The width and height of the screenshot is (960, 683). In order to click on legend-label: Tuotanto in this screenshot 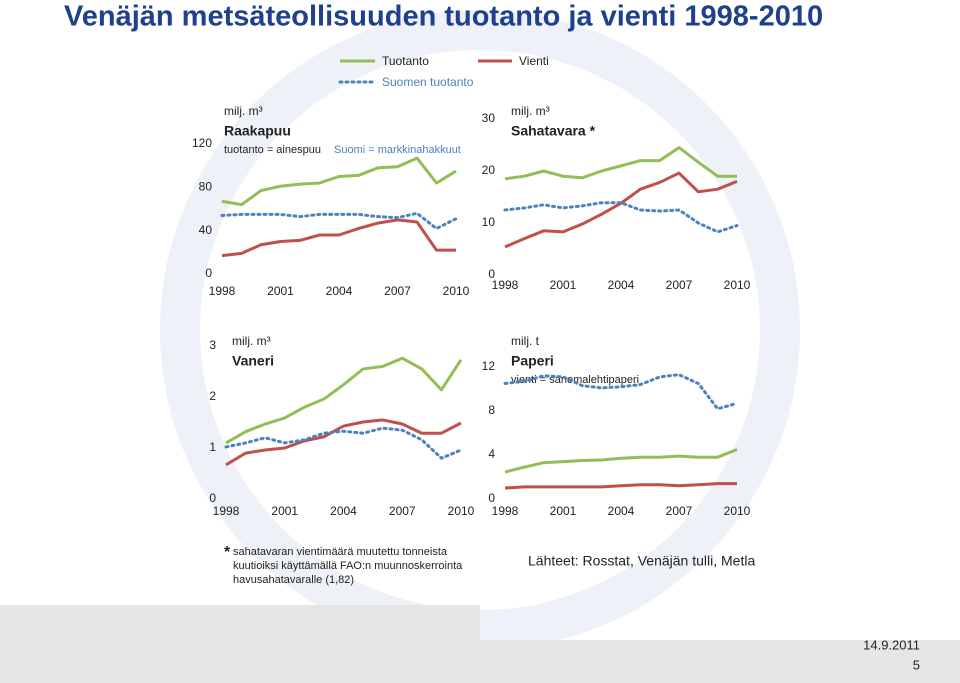, I will do `click(405, 61)`.